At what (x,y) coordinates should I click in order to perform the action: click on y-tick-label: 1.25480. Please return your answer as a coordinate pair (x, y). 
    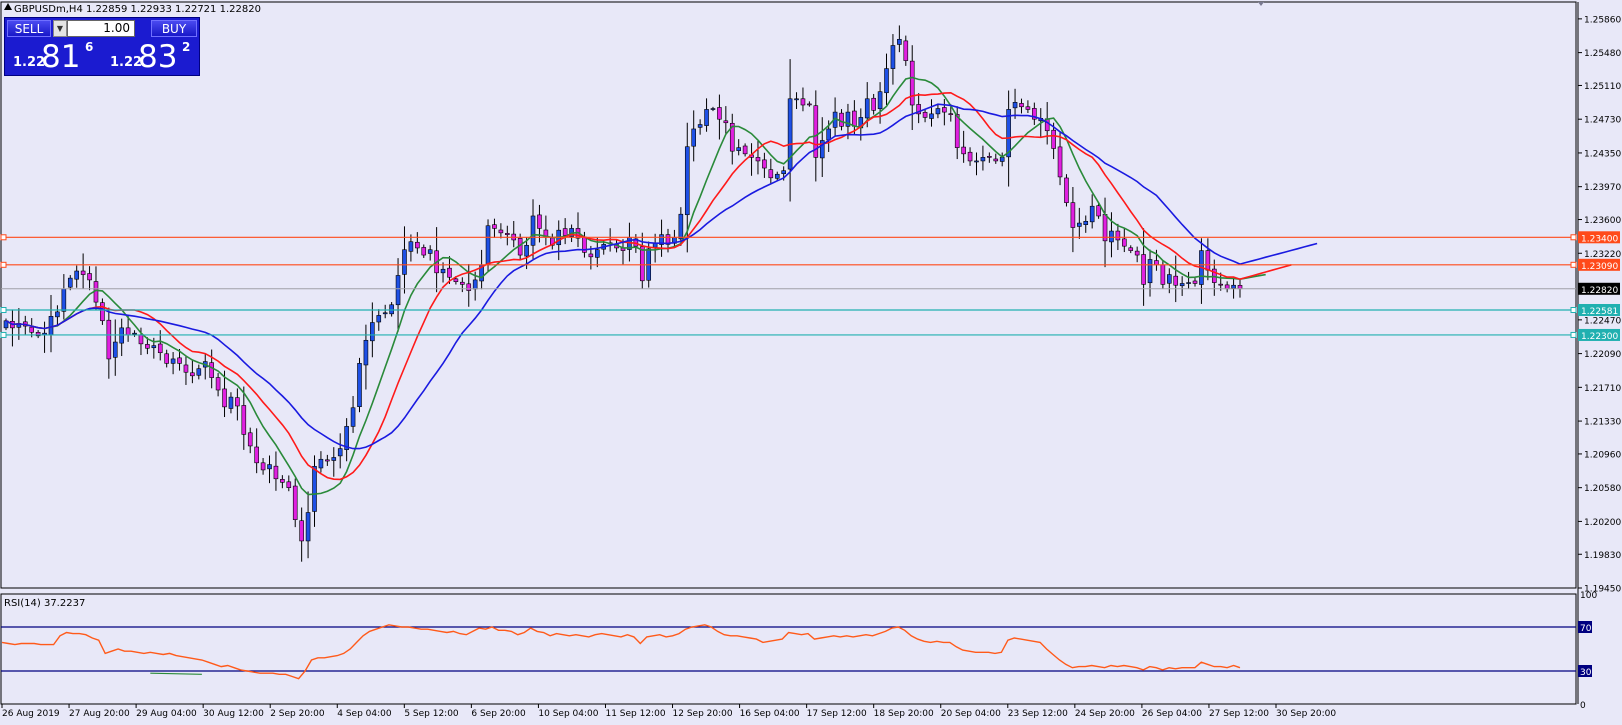
    Looking at the image, I should click on (1602, 54).